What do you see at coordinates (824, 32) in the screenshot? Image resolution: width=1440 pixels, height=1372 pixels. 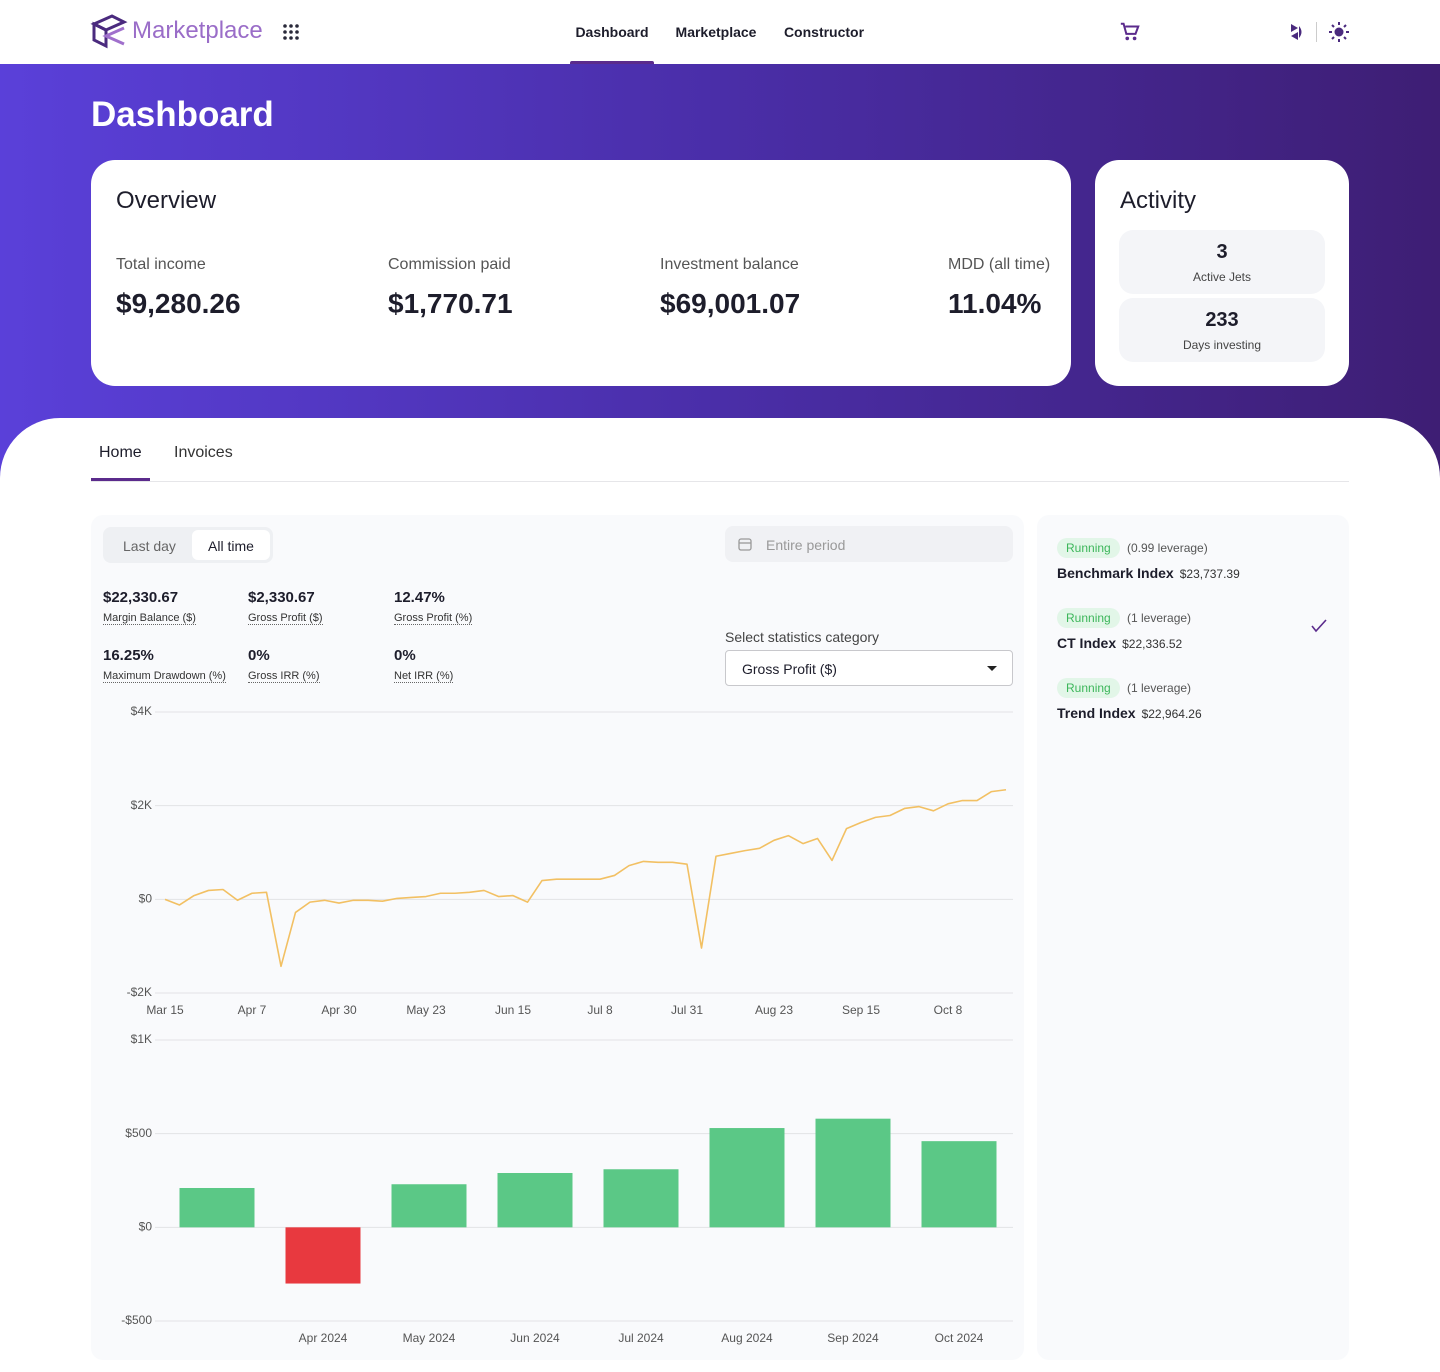 I see `nav-link: Constructor` at bounding box center [824, 32].